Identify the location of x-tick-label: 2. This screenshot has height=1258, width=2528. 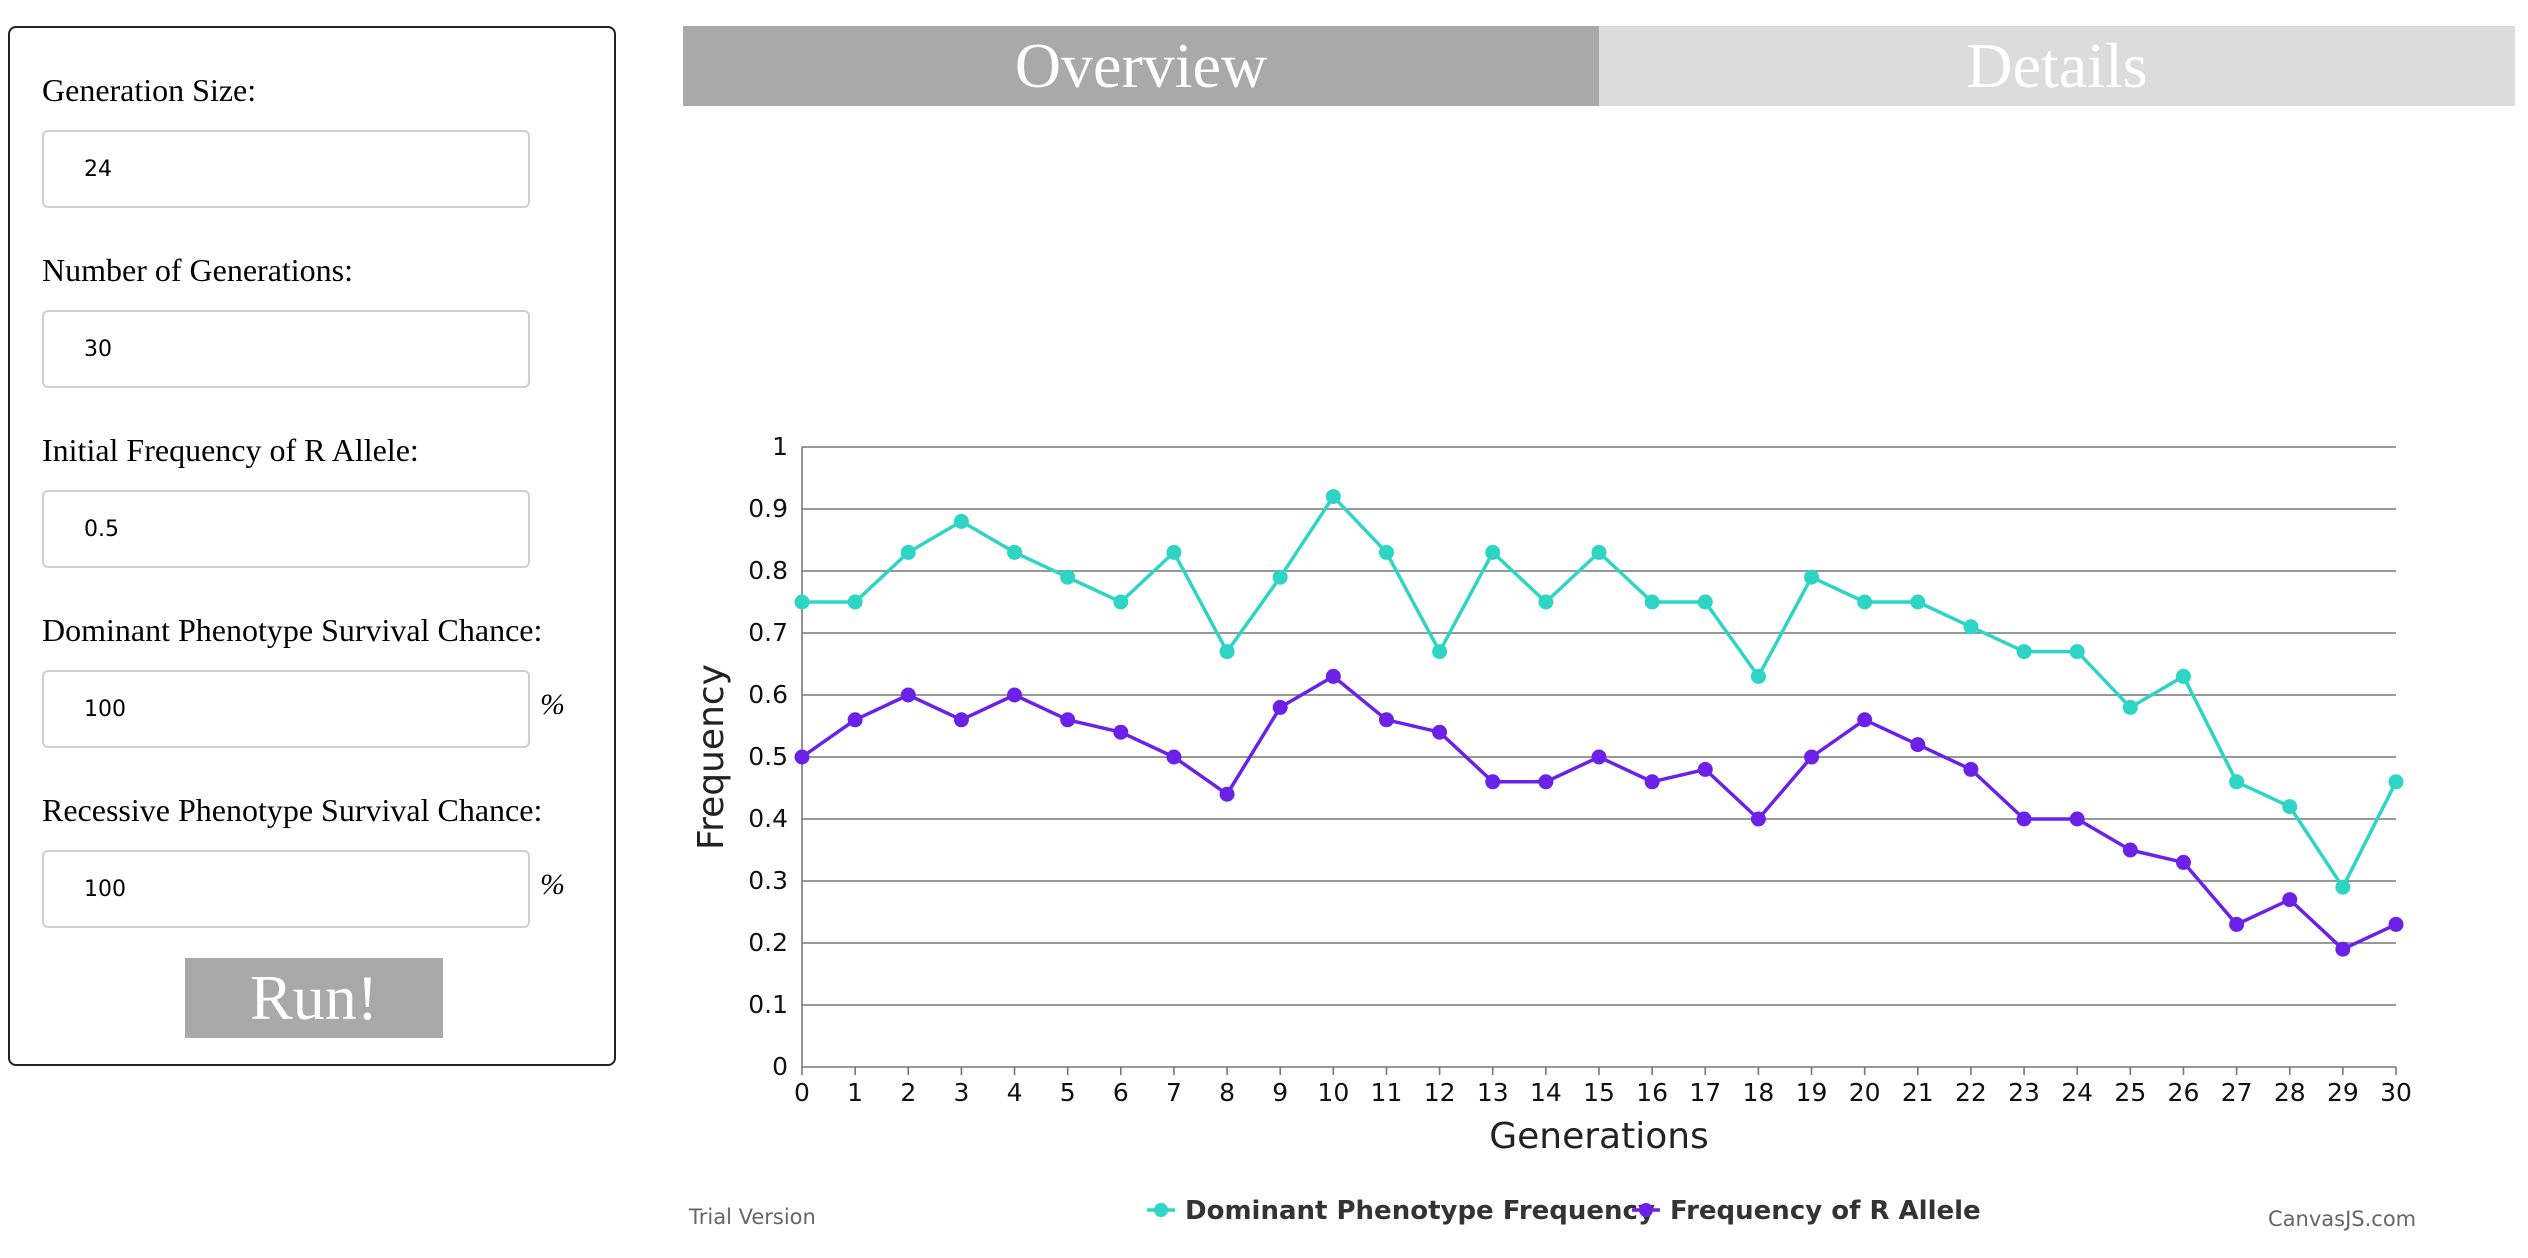
(908, 1092).